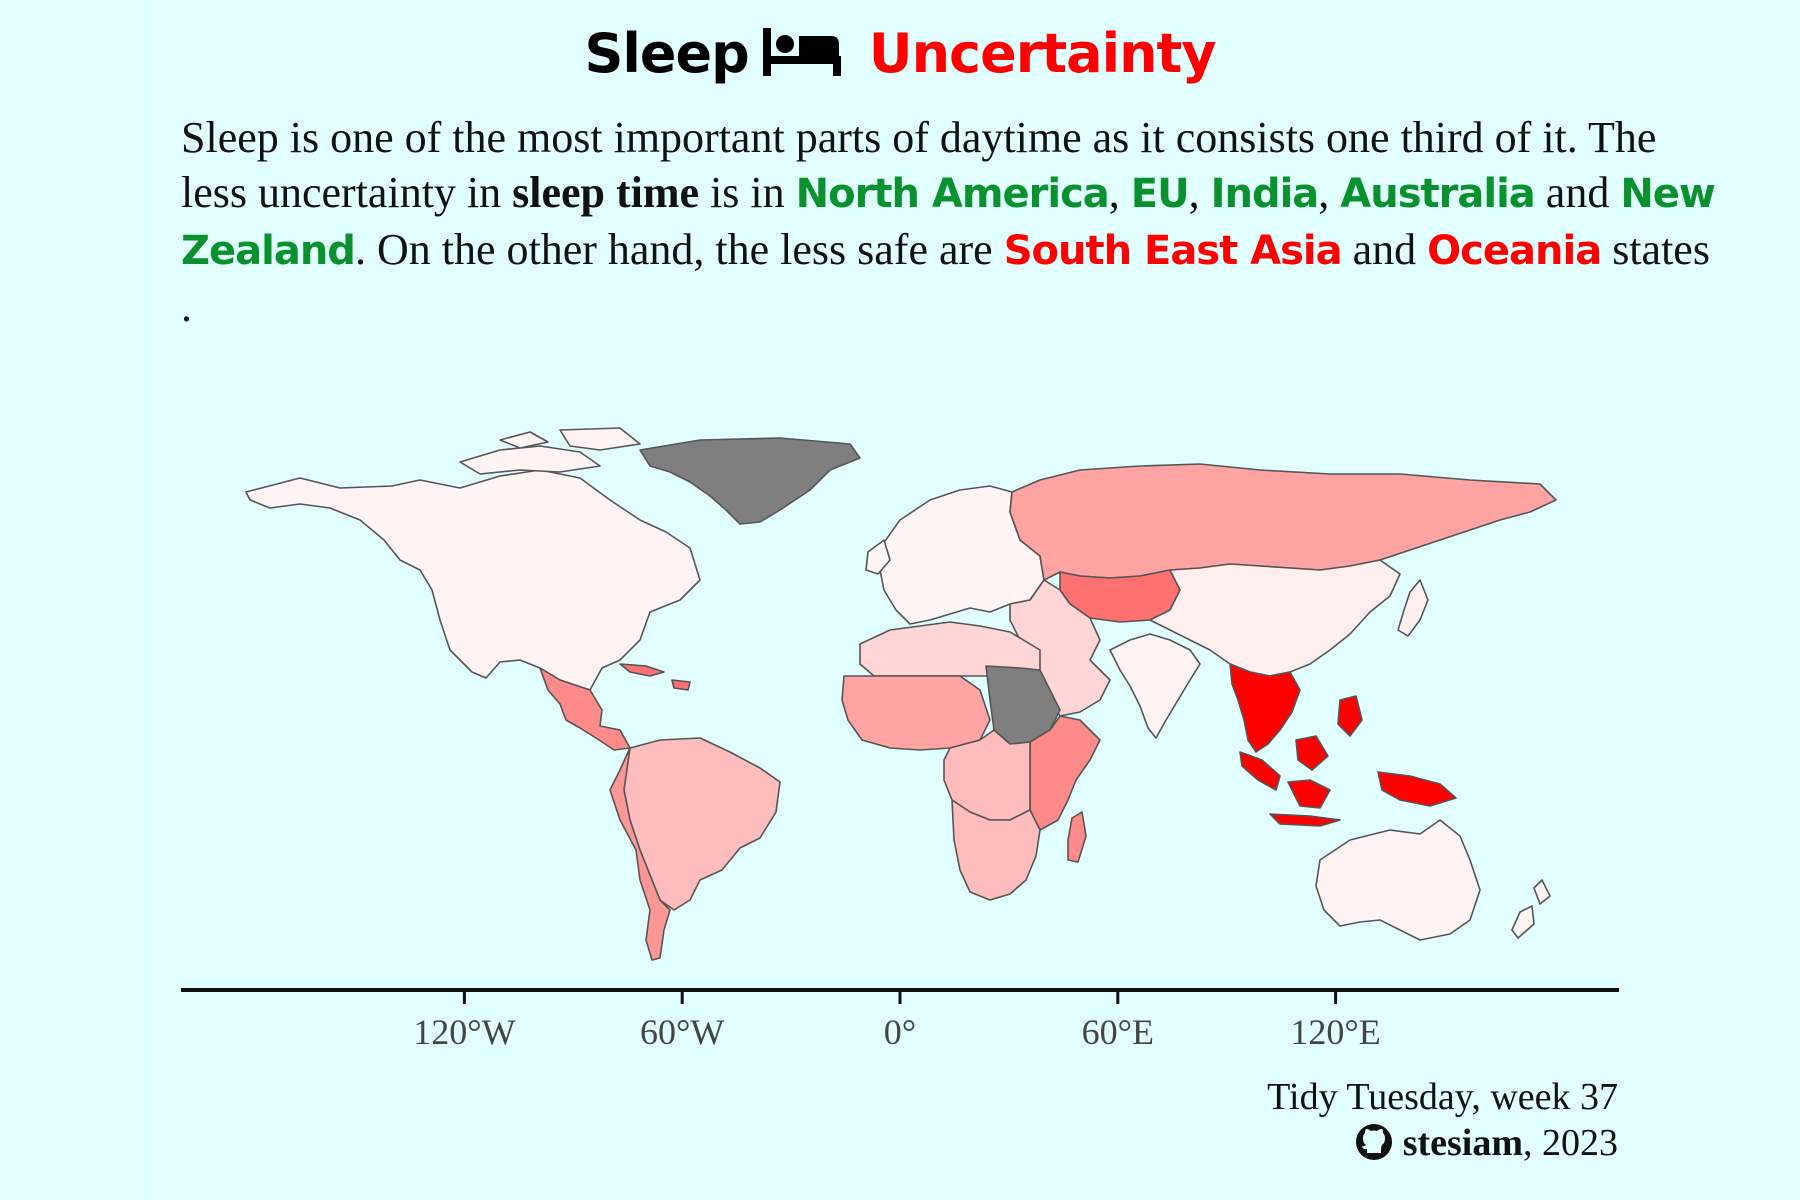 Image resolution: width=1800 pixels, height=1200 pixels. Describe the element at coordinates (1655, 249) in the screenshot. I see `subtitle-text-4: states` at that location.